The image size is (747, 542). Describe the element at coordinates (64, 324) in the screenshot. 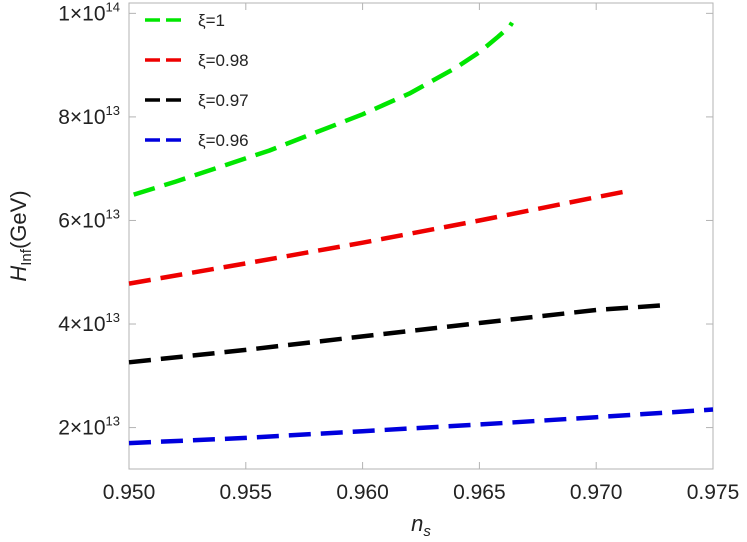

I see `y-tick-mantissa: 4` at that location.